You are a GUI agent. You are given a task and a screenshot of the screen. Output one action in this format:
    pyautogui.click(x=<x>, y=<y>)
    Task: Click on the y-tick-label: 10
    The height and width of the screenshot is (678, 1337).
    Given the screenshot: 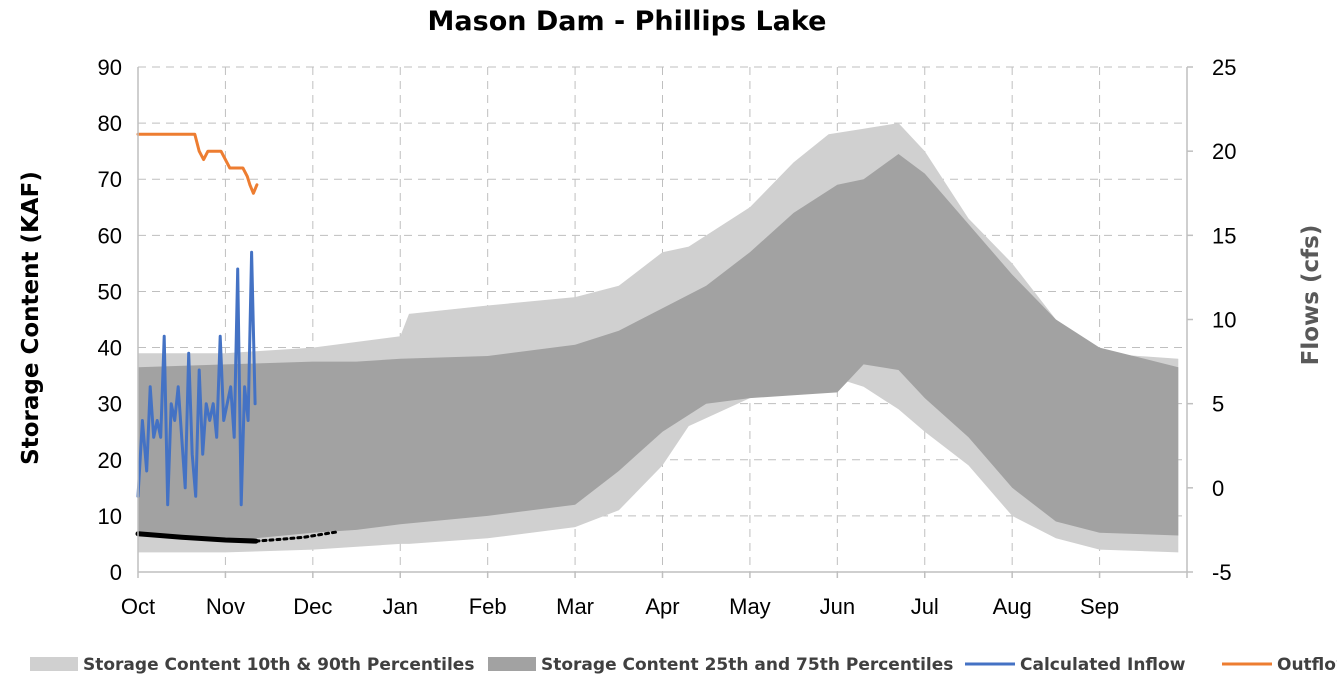 What is the action you would take?
    pyautogui.click(x=110, y=516)
    